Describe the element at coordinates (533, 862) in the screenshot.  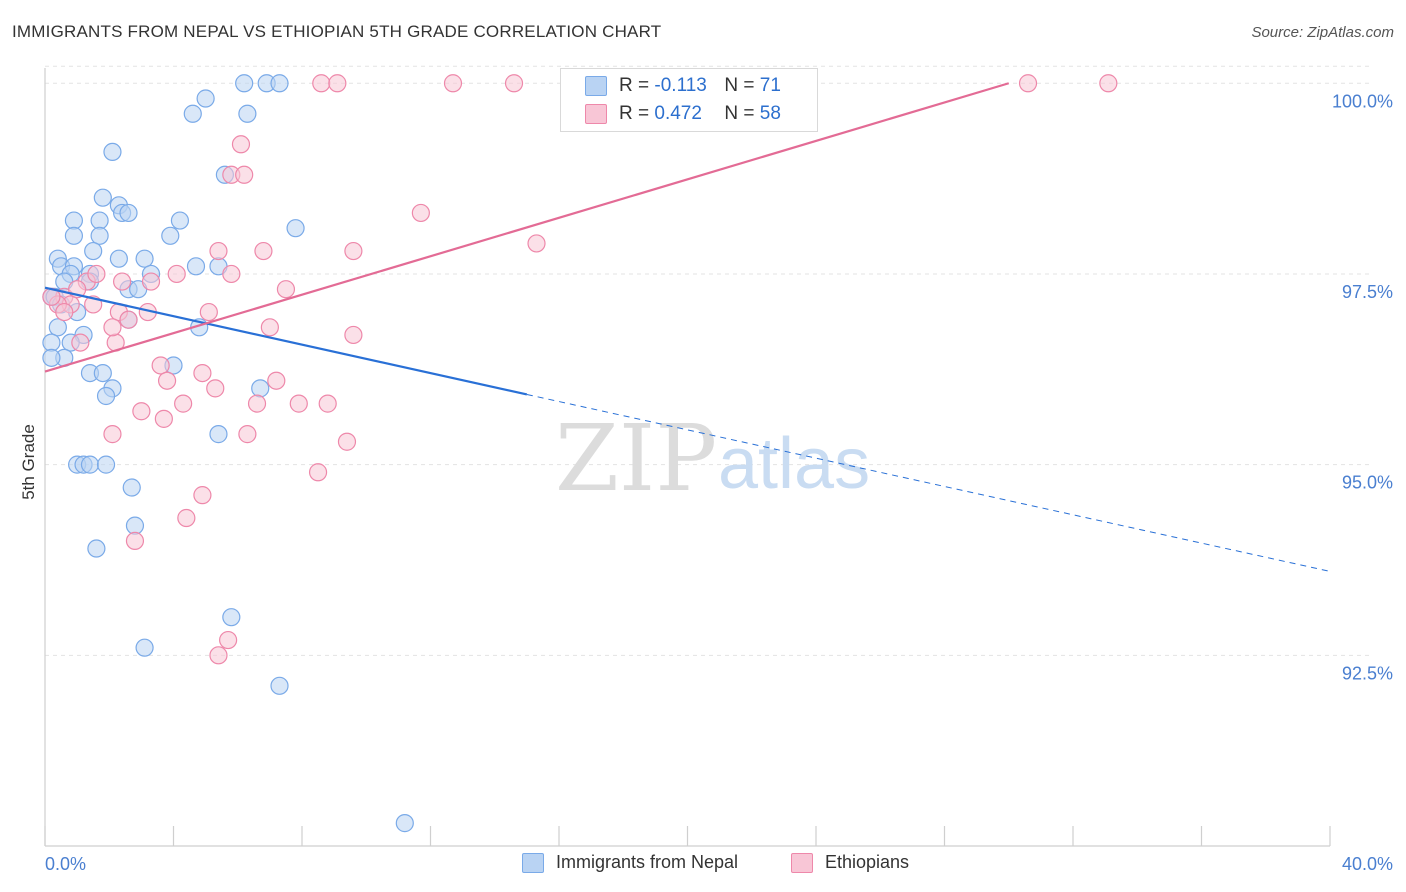
I see `bottom-legend-swatch-nepal` at that location.